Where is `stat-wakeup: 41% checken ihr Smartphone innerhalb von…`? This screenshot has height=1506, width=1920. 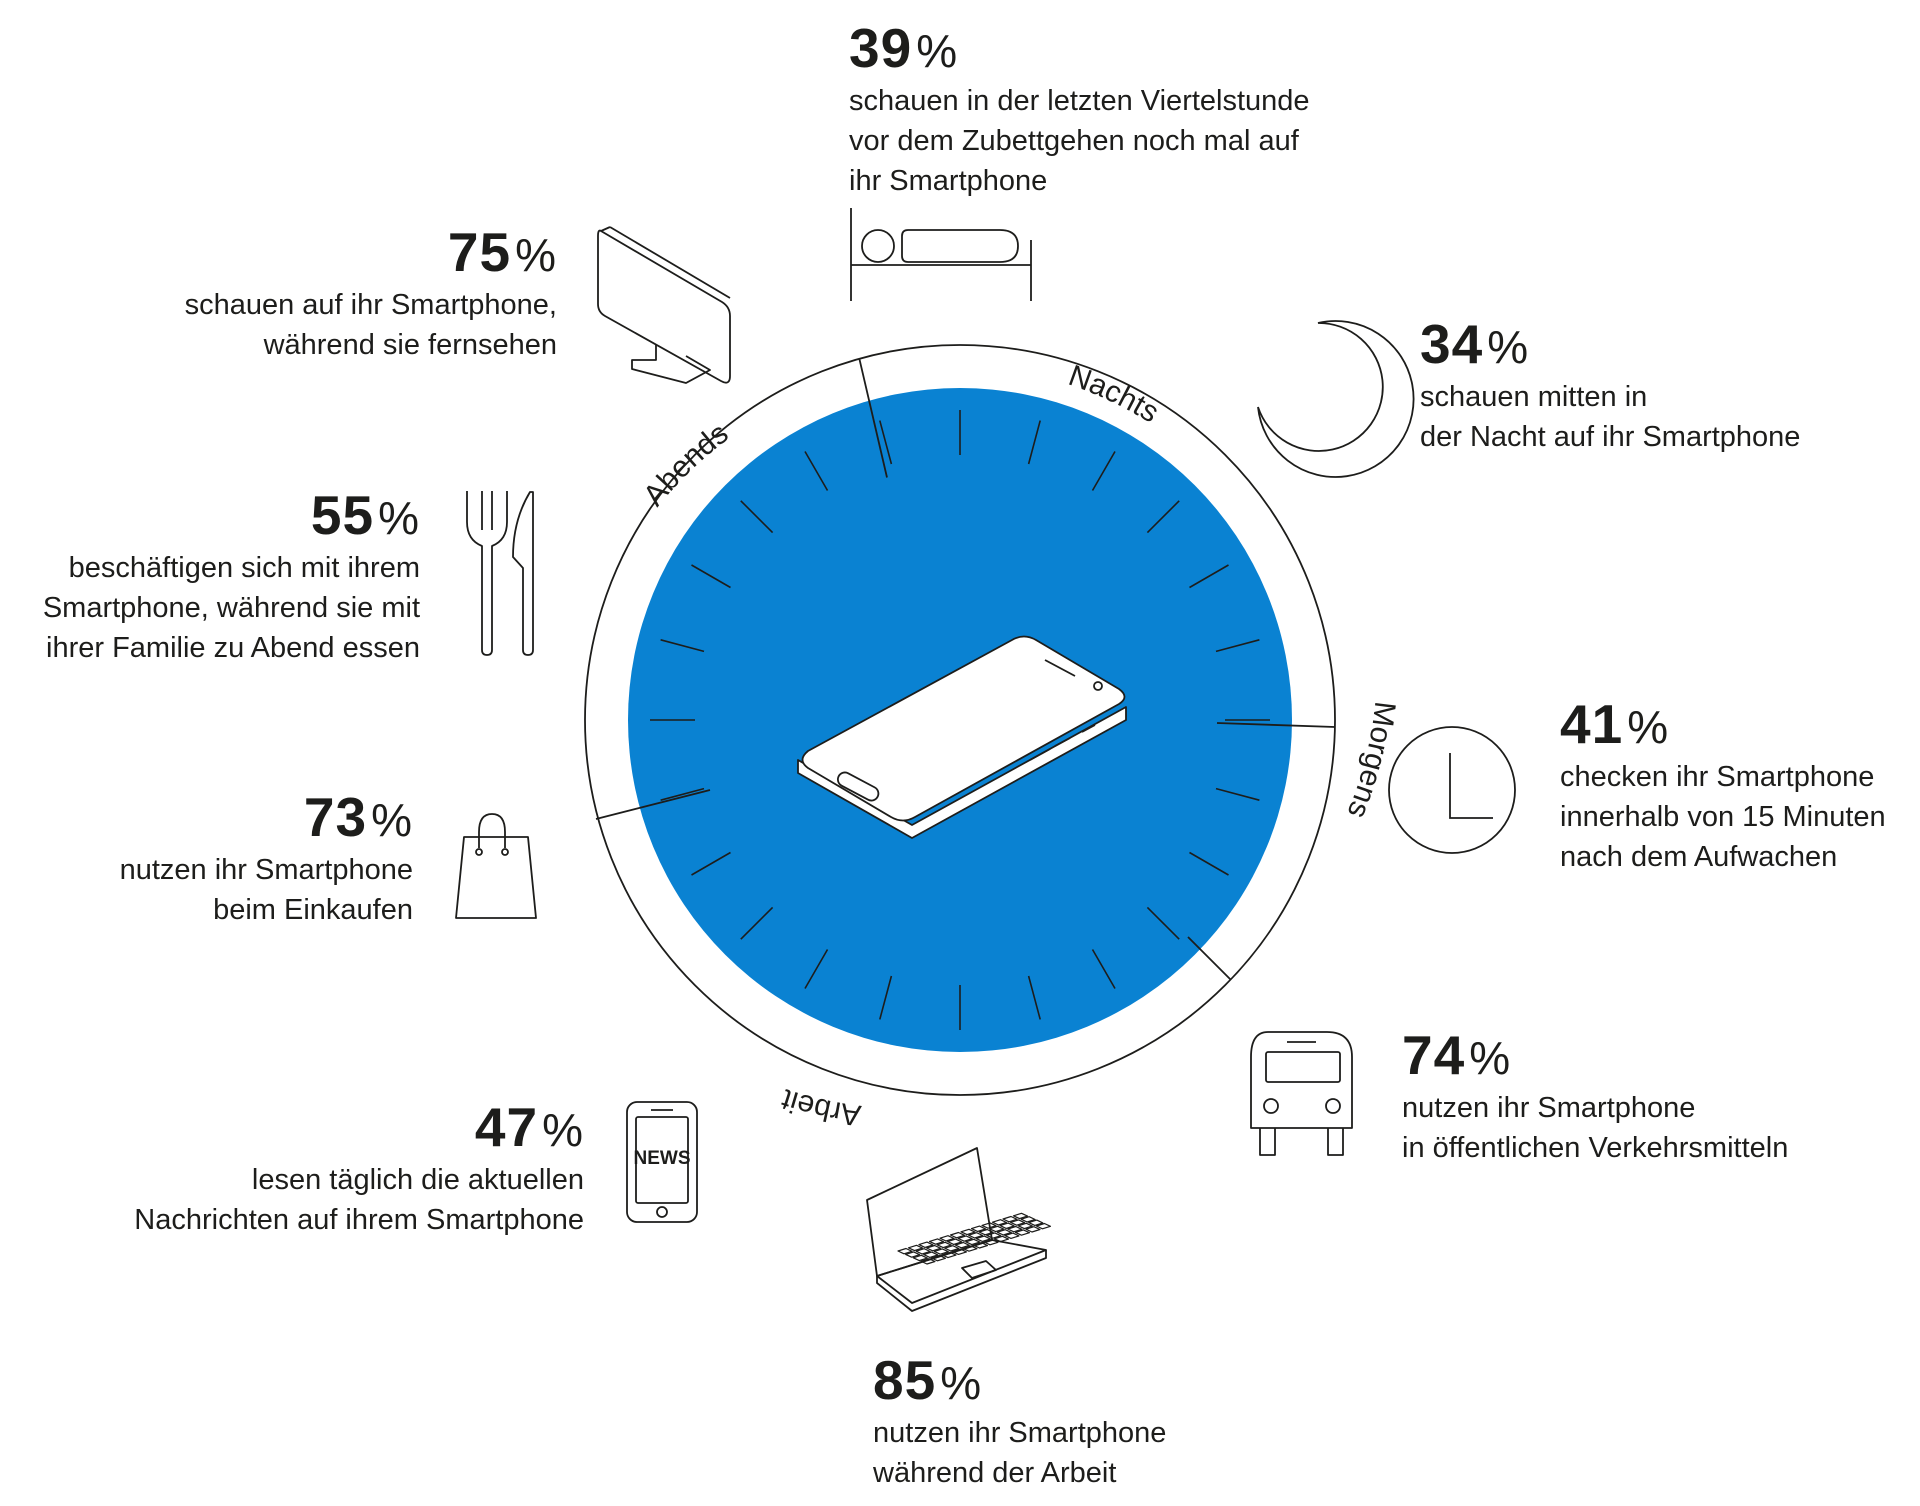
stat-wakeup: 41% checken ihr Smartphone innerhalb von… is located at coordinates (1723, 785).